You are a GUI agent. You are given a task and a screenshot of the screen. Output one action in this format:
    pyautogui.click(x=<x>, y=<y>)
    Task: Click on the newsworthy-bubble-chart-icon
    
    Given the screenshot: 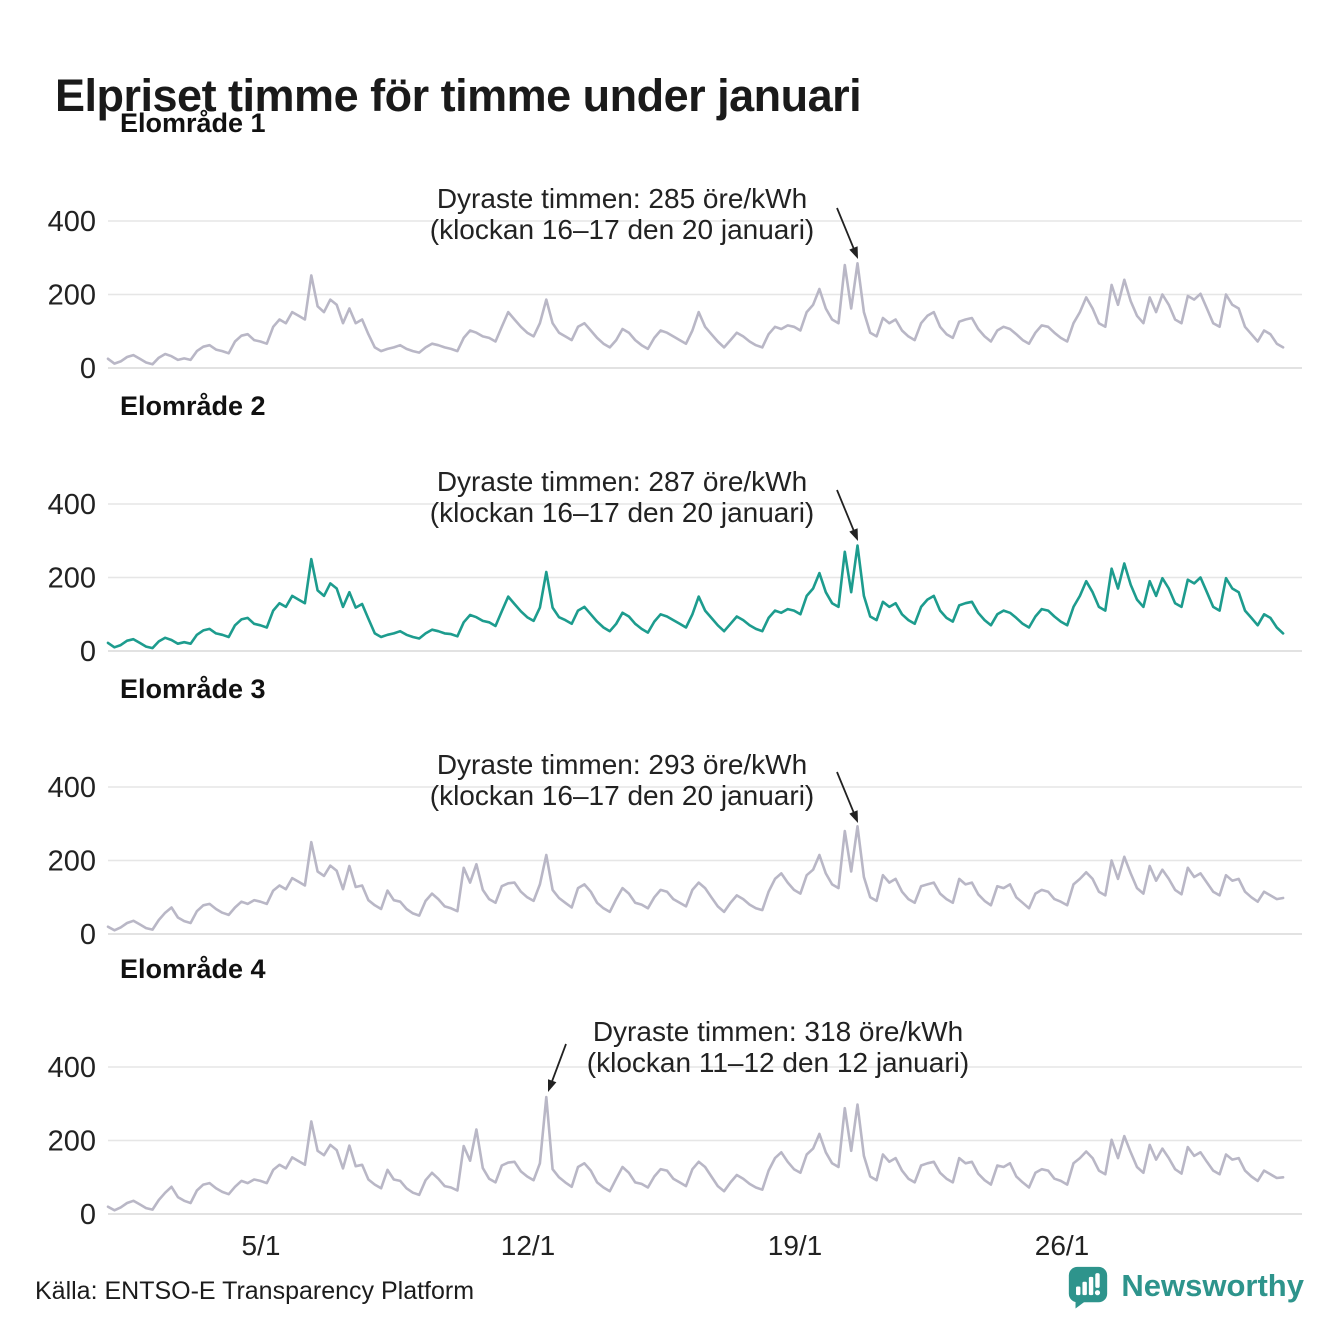 What is the action you would take?
    pyautogui.click(x=1088, y=1287)
    